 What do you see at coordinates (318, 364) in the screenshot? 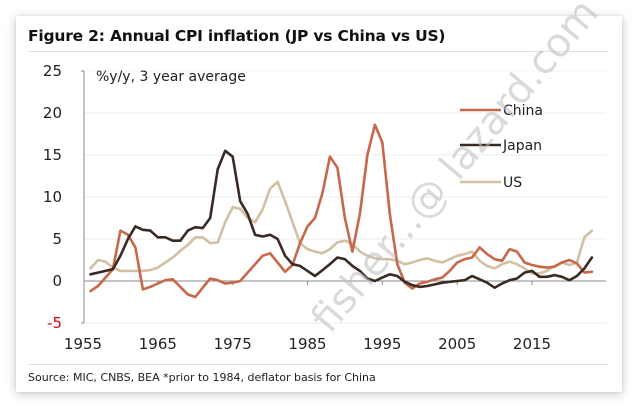
I see `source-divider` at bounding box center [318, 364].